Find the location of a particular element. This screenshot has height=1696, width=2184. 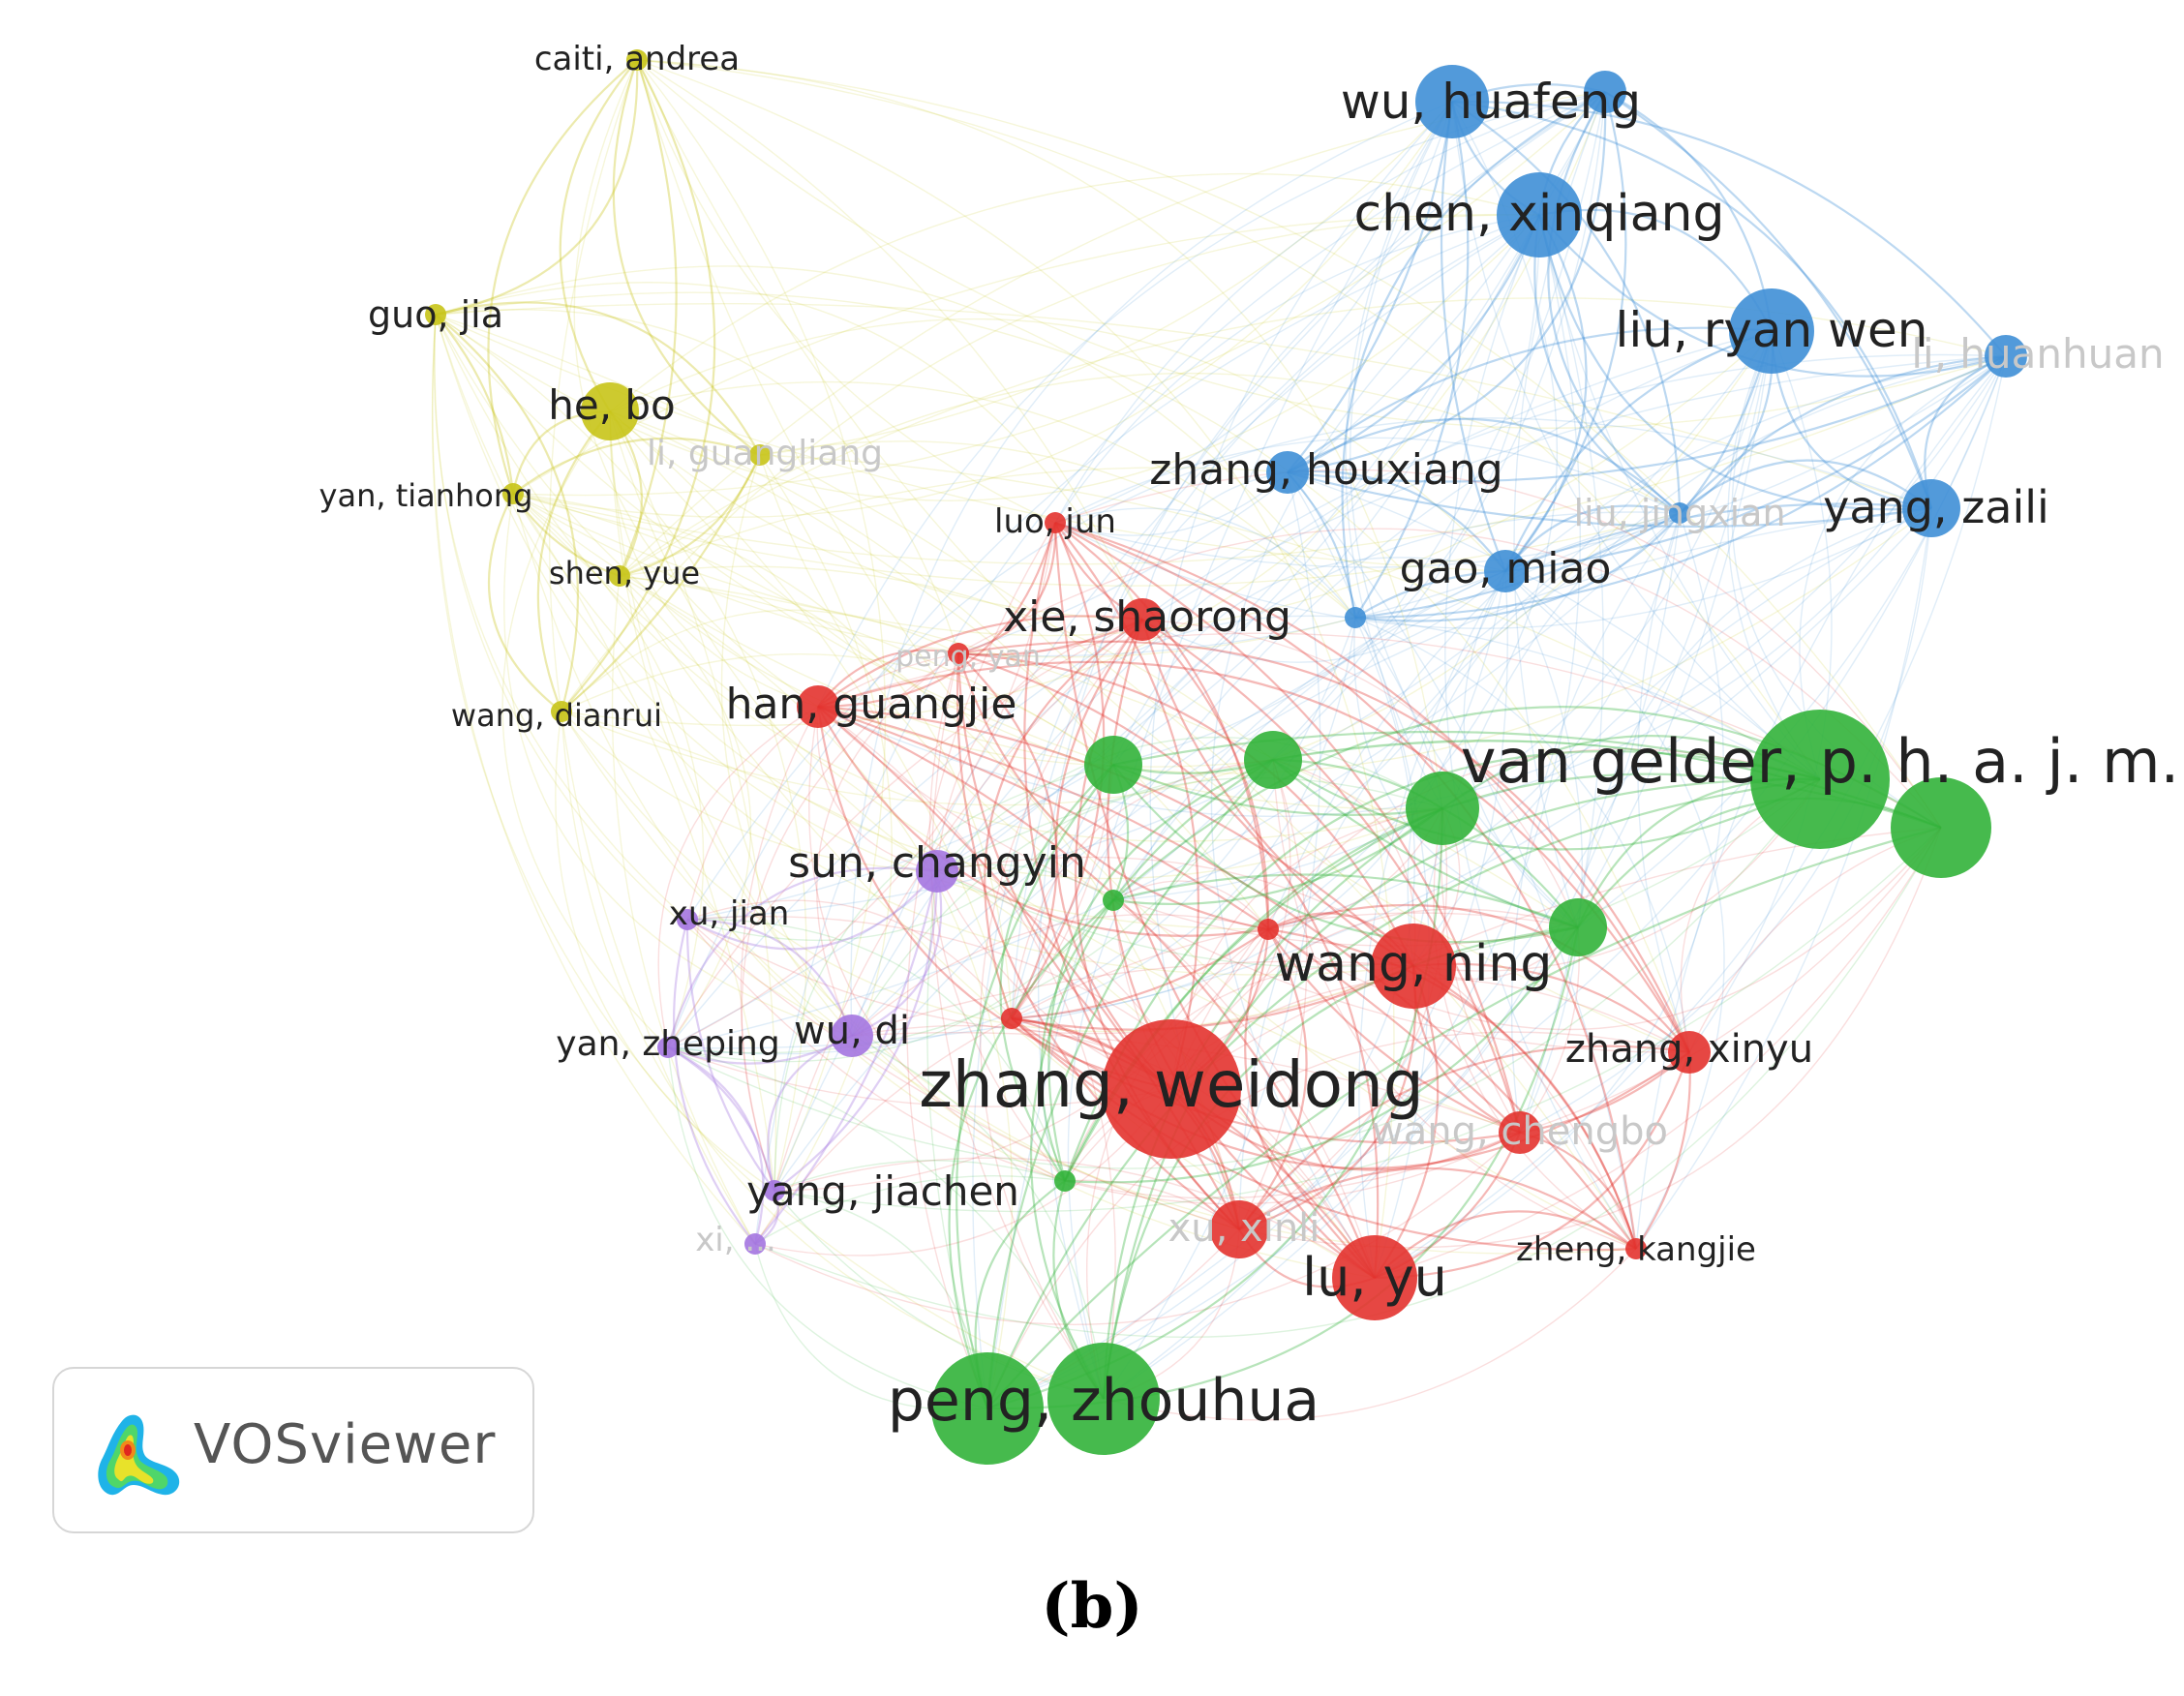

node-wangdianrui is located at coordinates (562, 711).